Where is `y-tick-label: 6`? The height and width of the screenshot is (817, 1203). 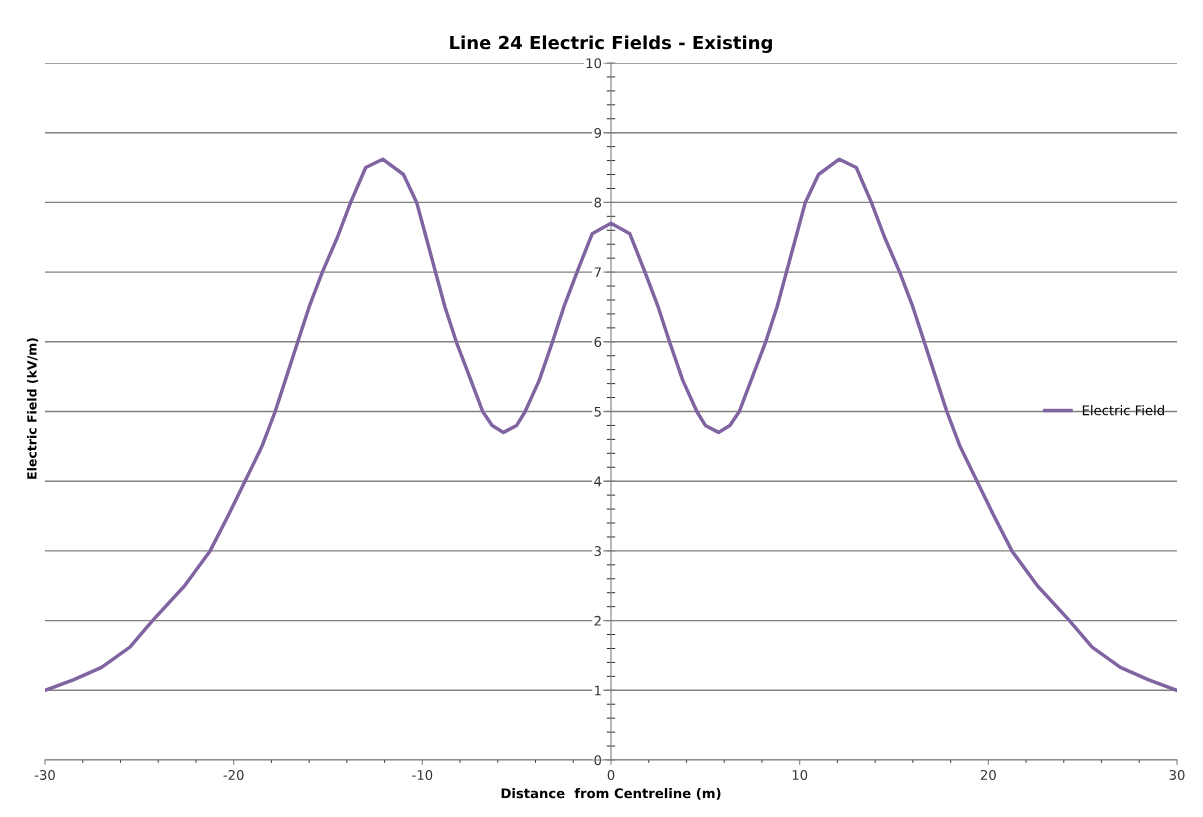
y-tick-label: 6 is located at coordinates (598, 342).